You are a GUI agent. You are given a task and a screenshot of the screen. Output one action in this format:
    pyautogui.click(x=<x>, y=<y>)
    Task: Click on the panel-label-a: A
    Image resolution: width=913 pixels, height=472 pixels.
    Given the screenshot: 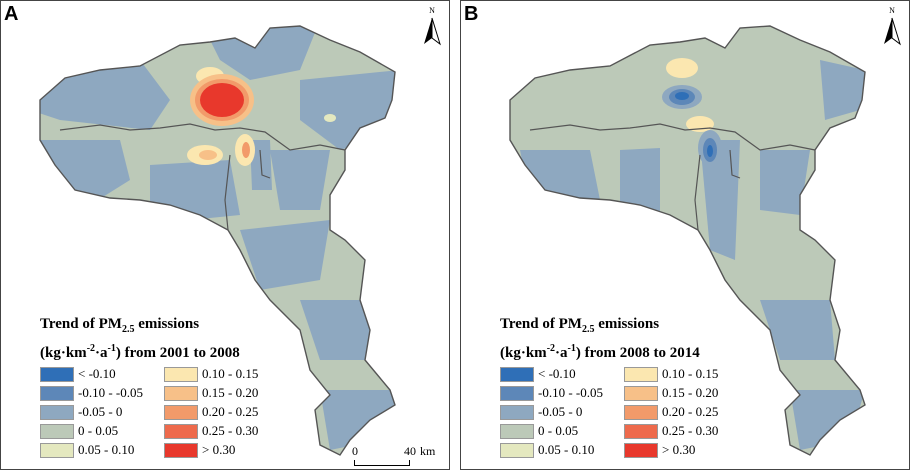 What is the action you would take?
    pyautogui.click(x=11, y=14)
    